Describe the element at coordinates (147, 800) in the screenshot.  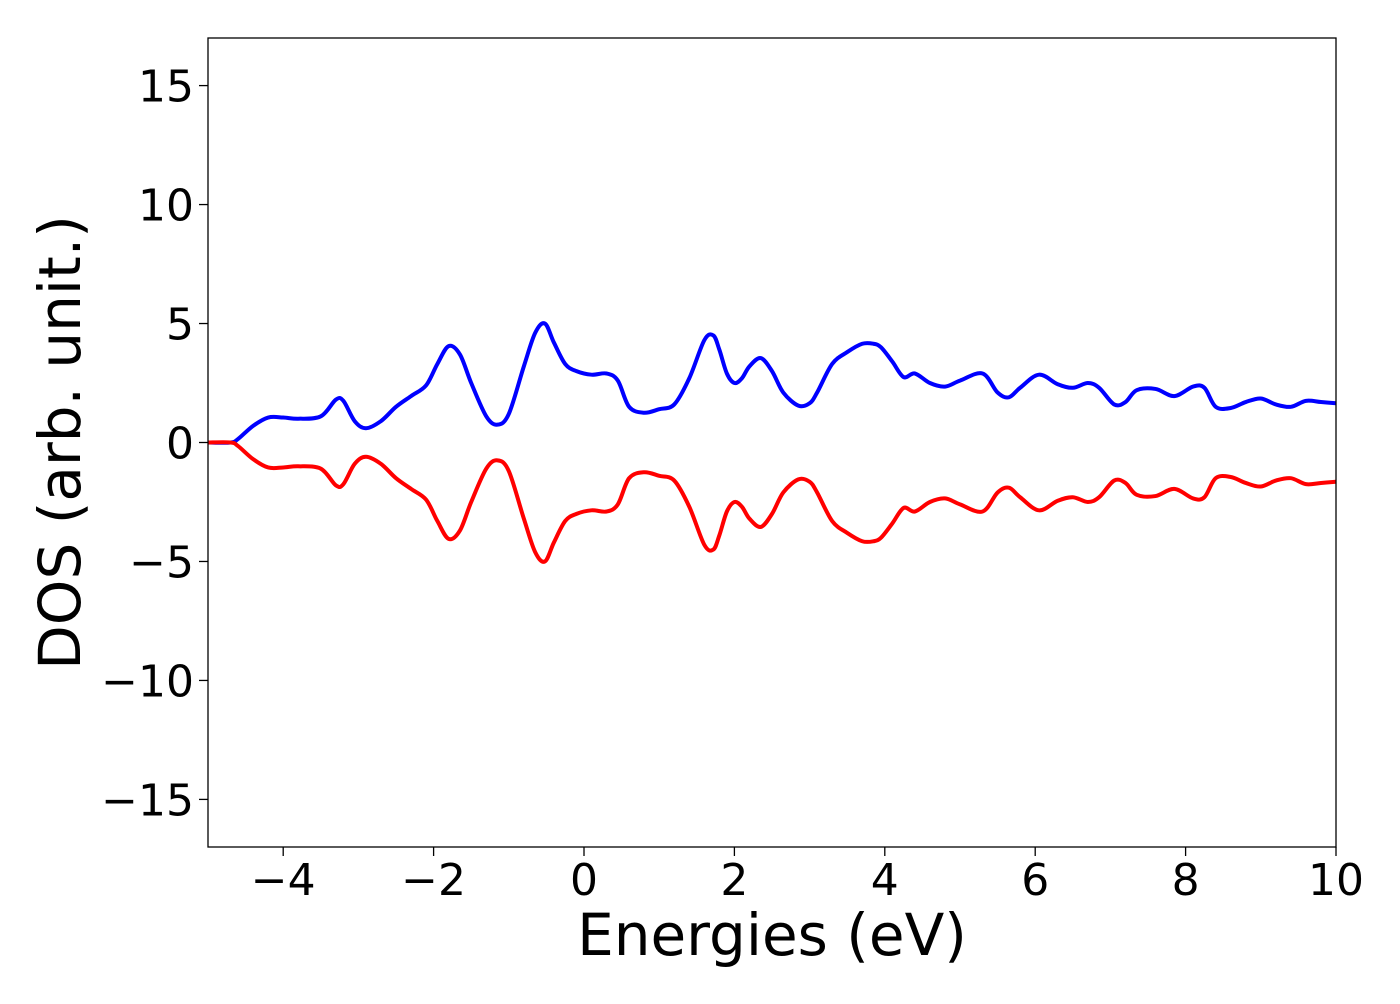
I see `y-tick-label: −15` at that location.